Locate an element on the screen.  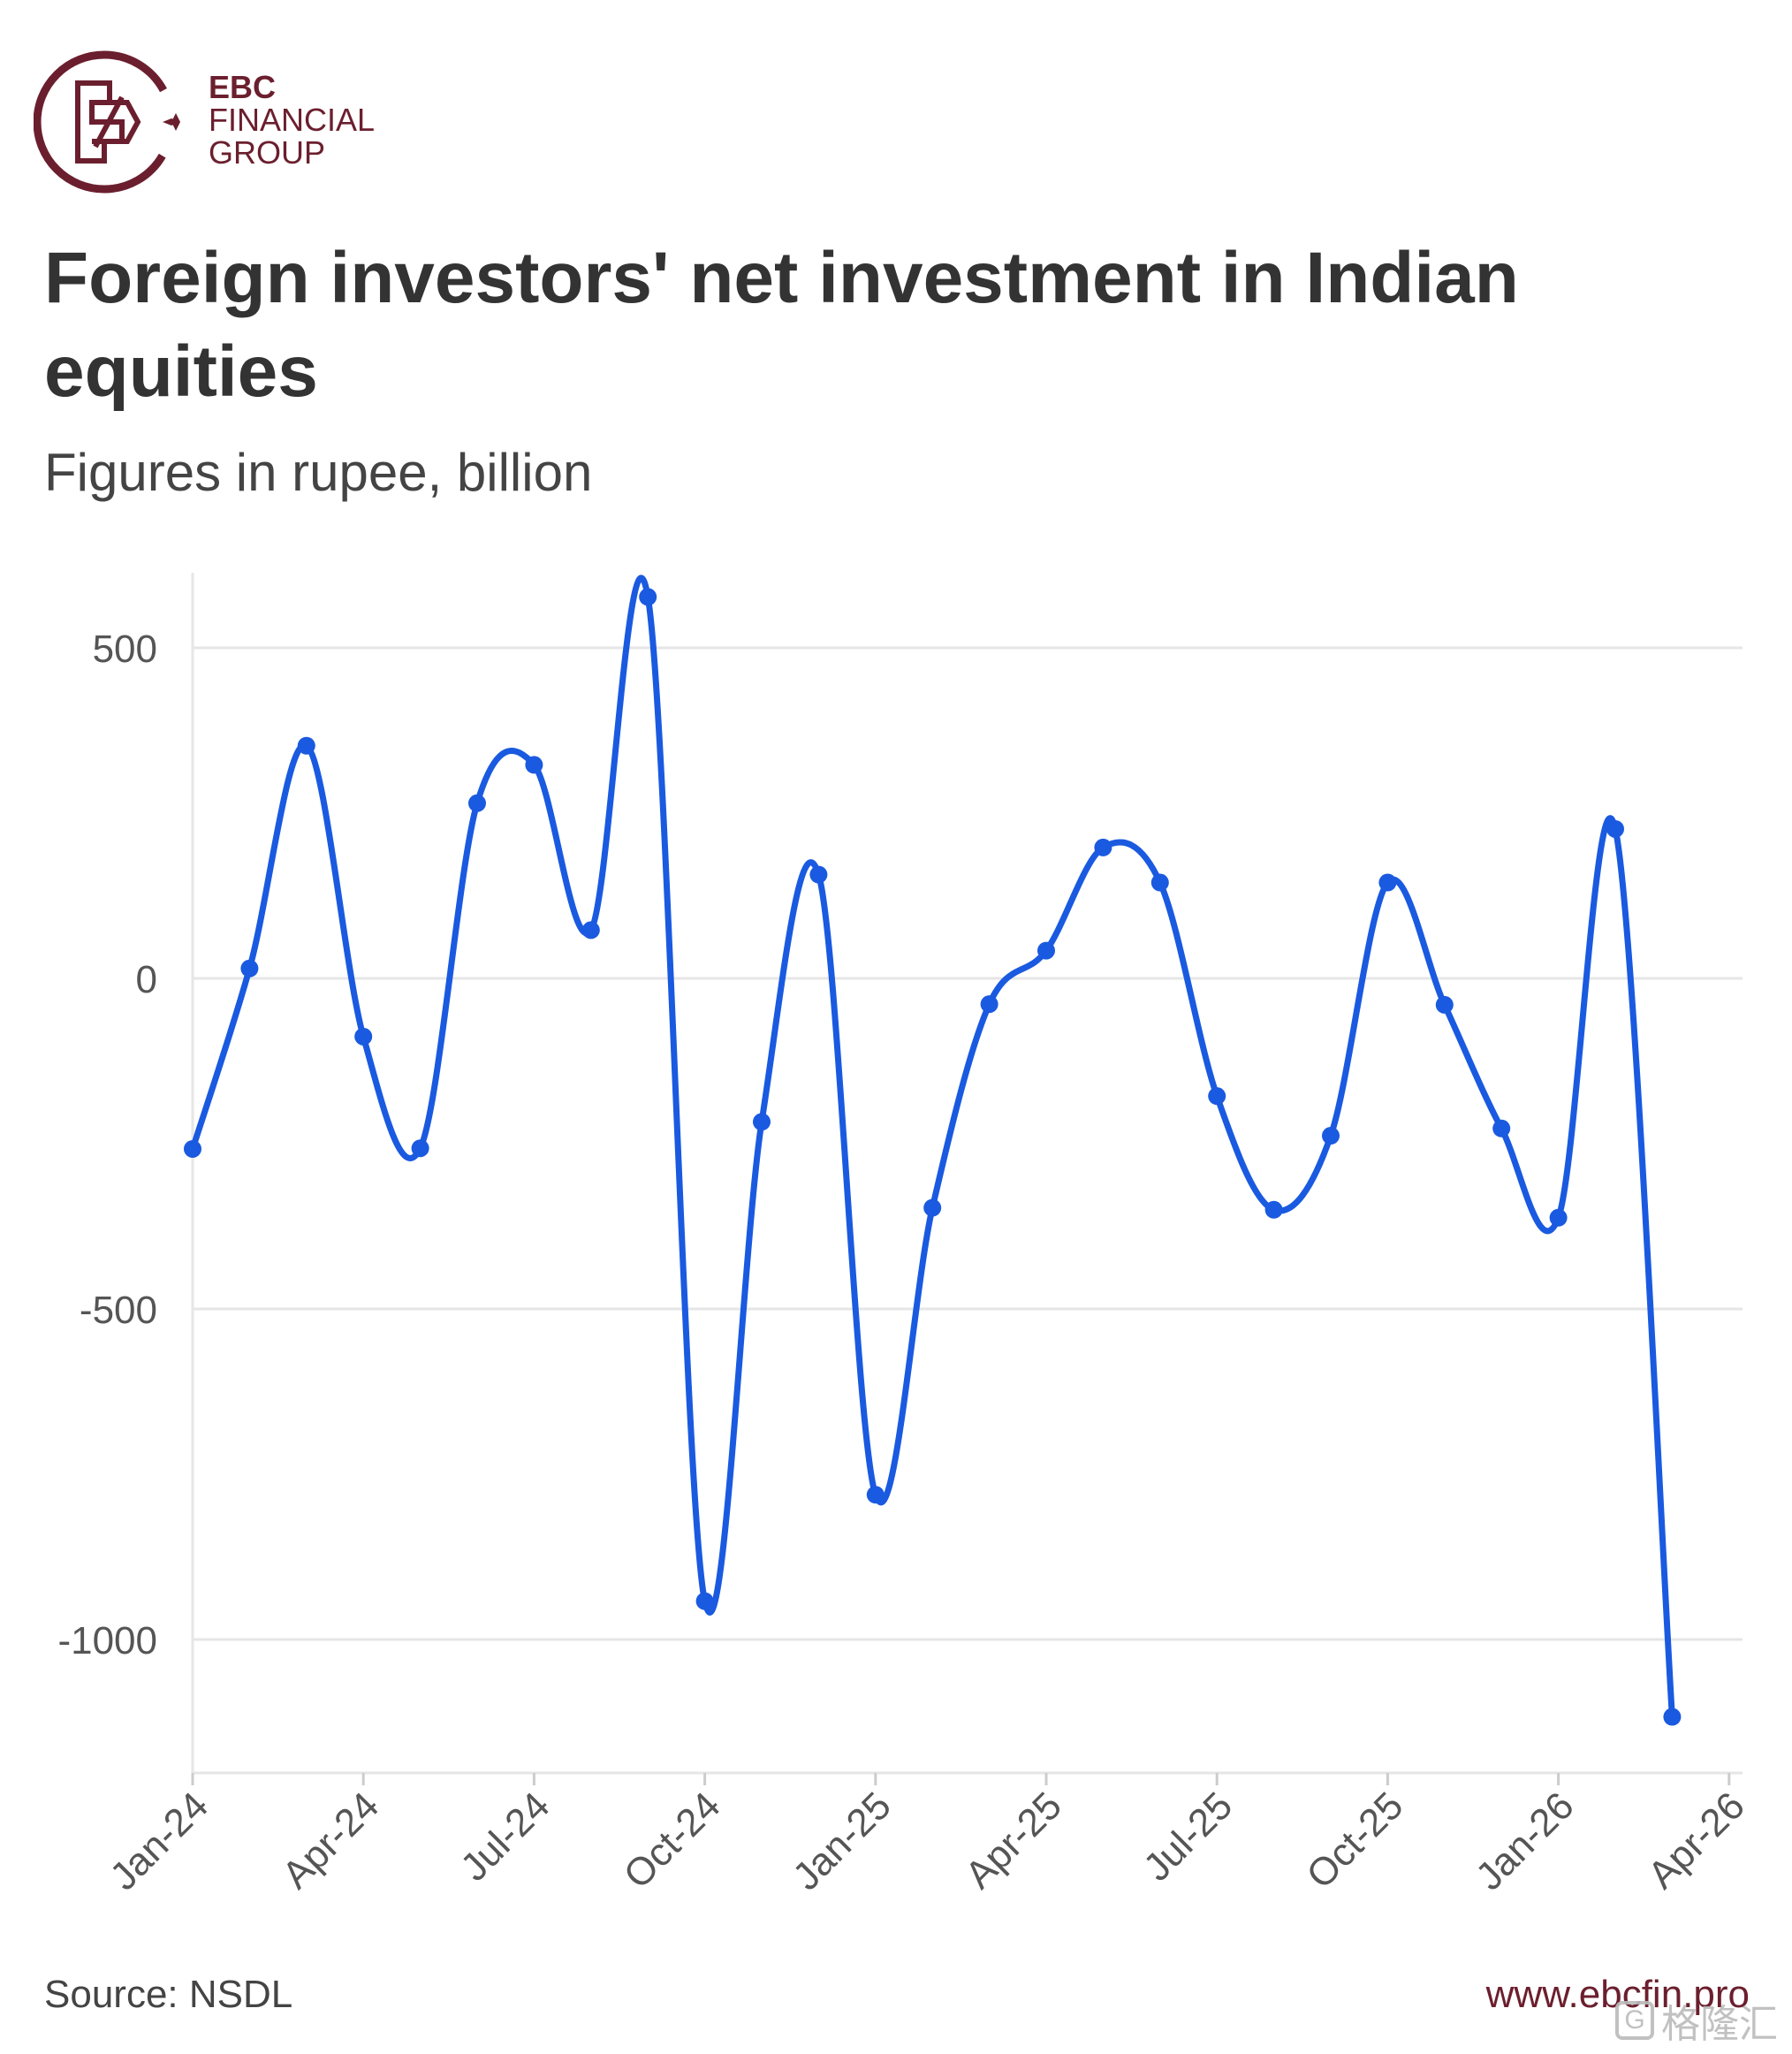
x-tick-label: Jan-26 is located at coordinates (1525, 1841).